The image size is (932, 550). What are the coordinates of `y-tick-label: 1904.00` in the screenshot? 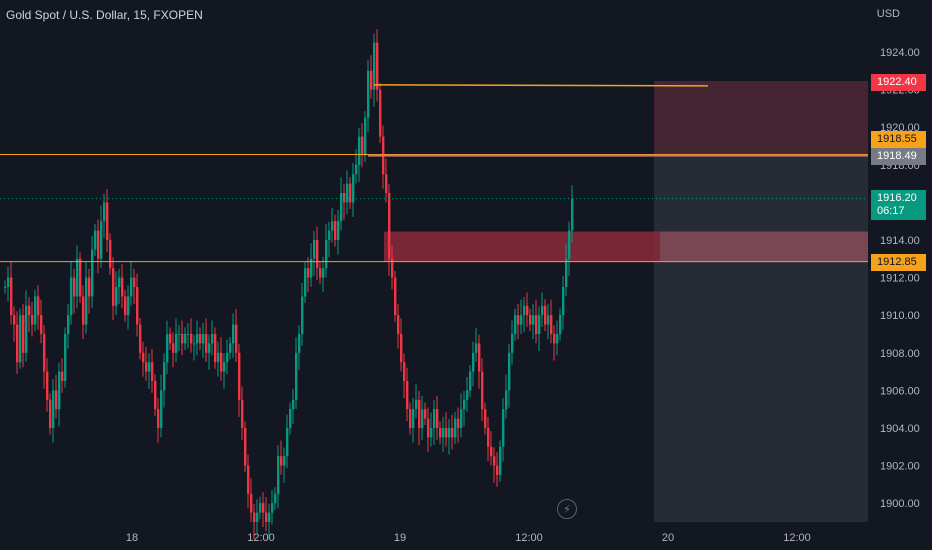 It's located at (900, 429).